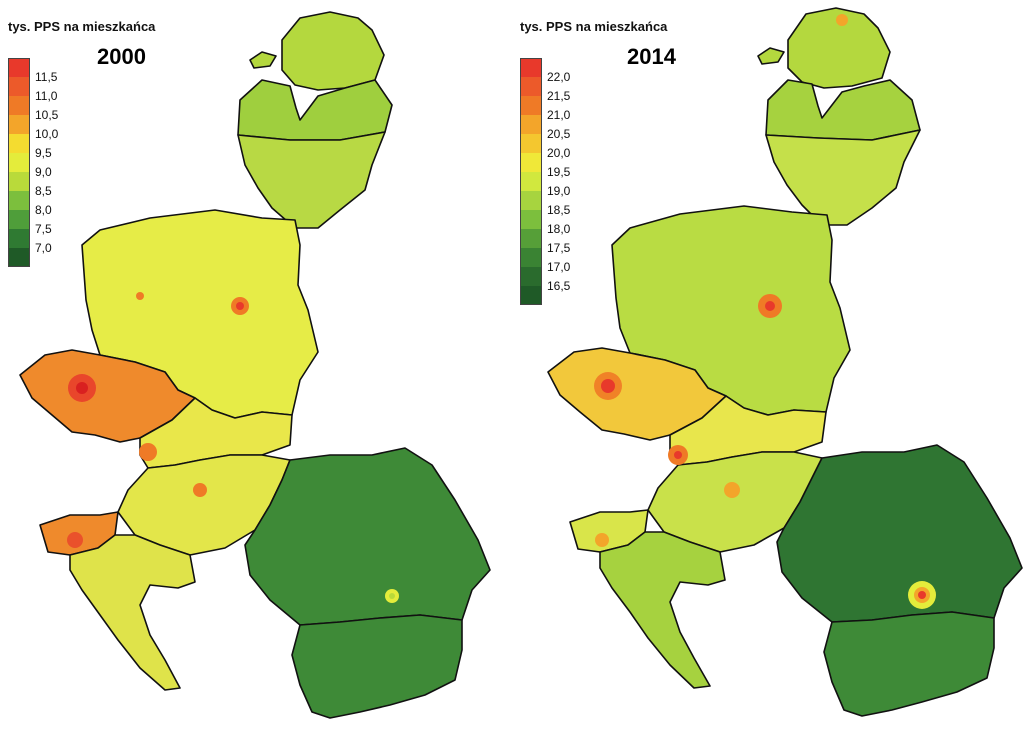 This screenshot has height=737, width=1024. Describe the element at coordinates (559, 134) in the screenshot. I see `legend-label: 20,5` at that location.